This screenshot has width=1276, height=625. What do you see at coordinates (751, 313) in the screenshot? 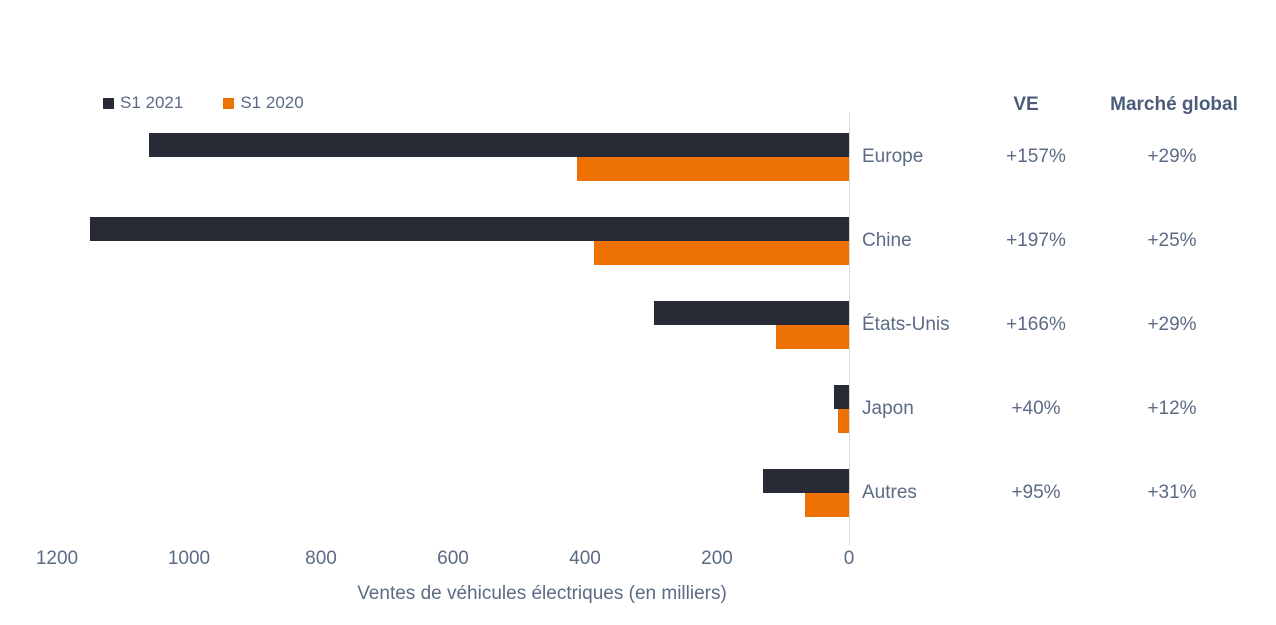
I see `bar-s1-2021-etats-unis` at bounding box center [751, 313].